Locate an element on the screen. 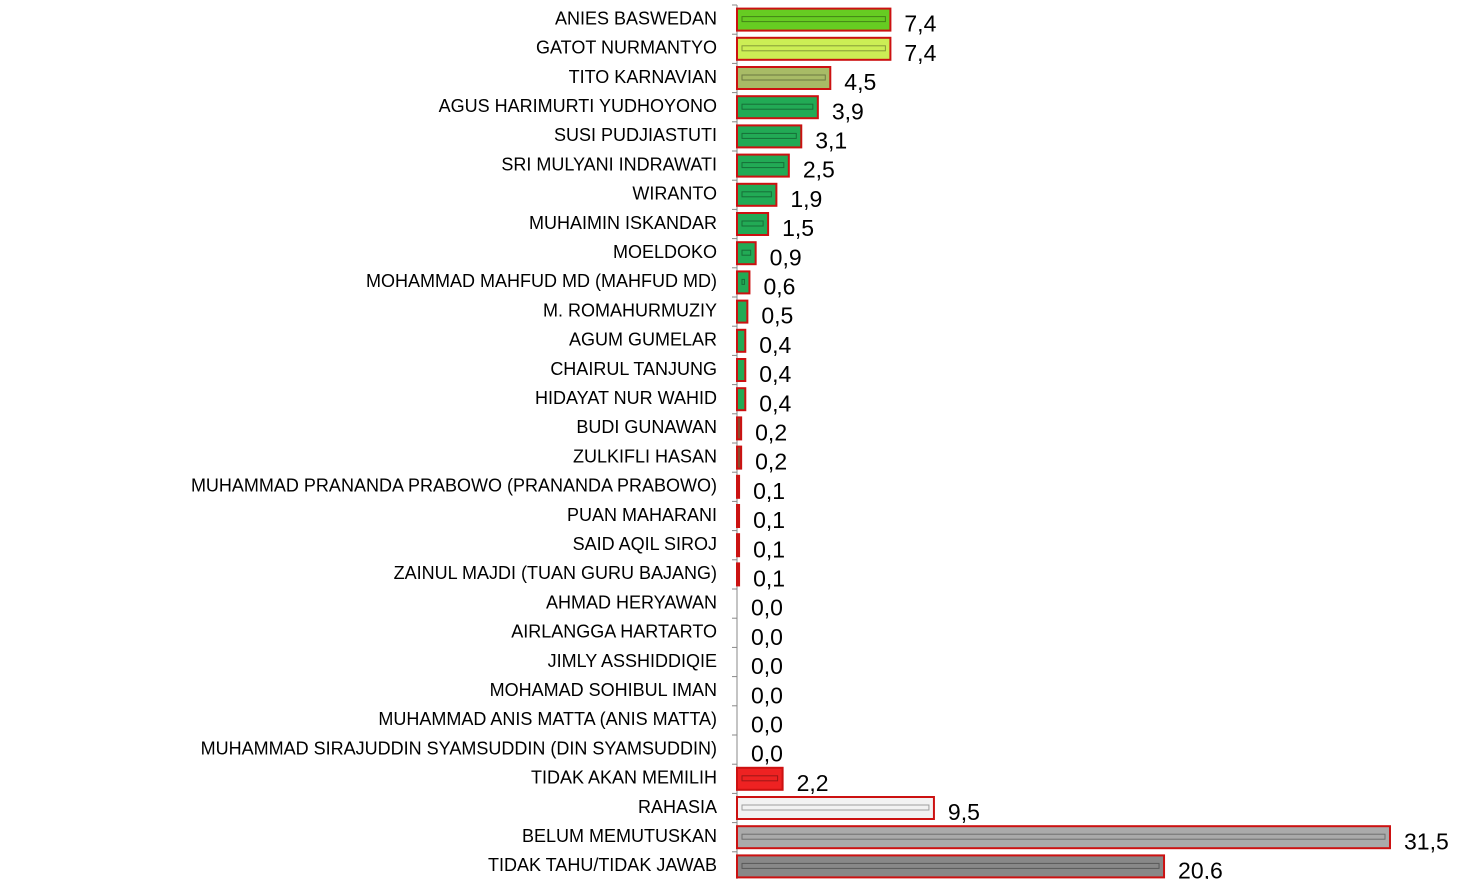 The image size is (1470, 879). category-label: TIDAK AKAN MEMILIH is located at coordinates (624, 778).